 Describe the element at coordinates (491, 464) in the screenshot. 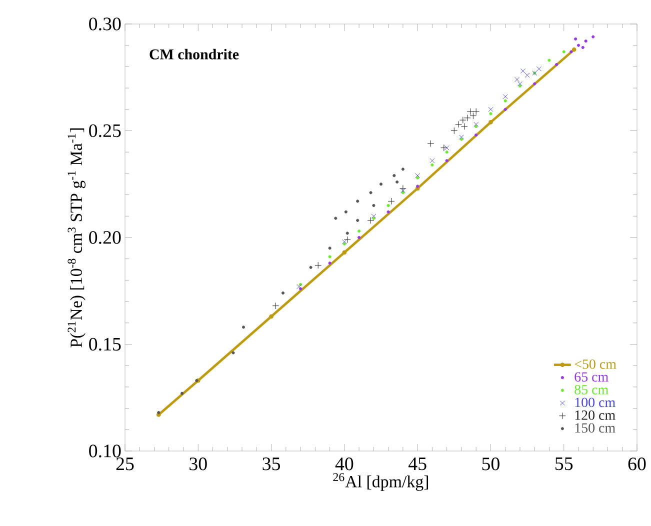

I see `x-tick-label: 50` at that location.